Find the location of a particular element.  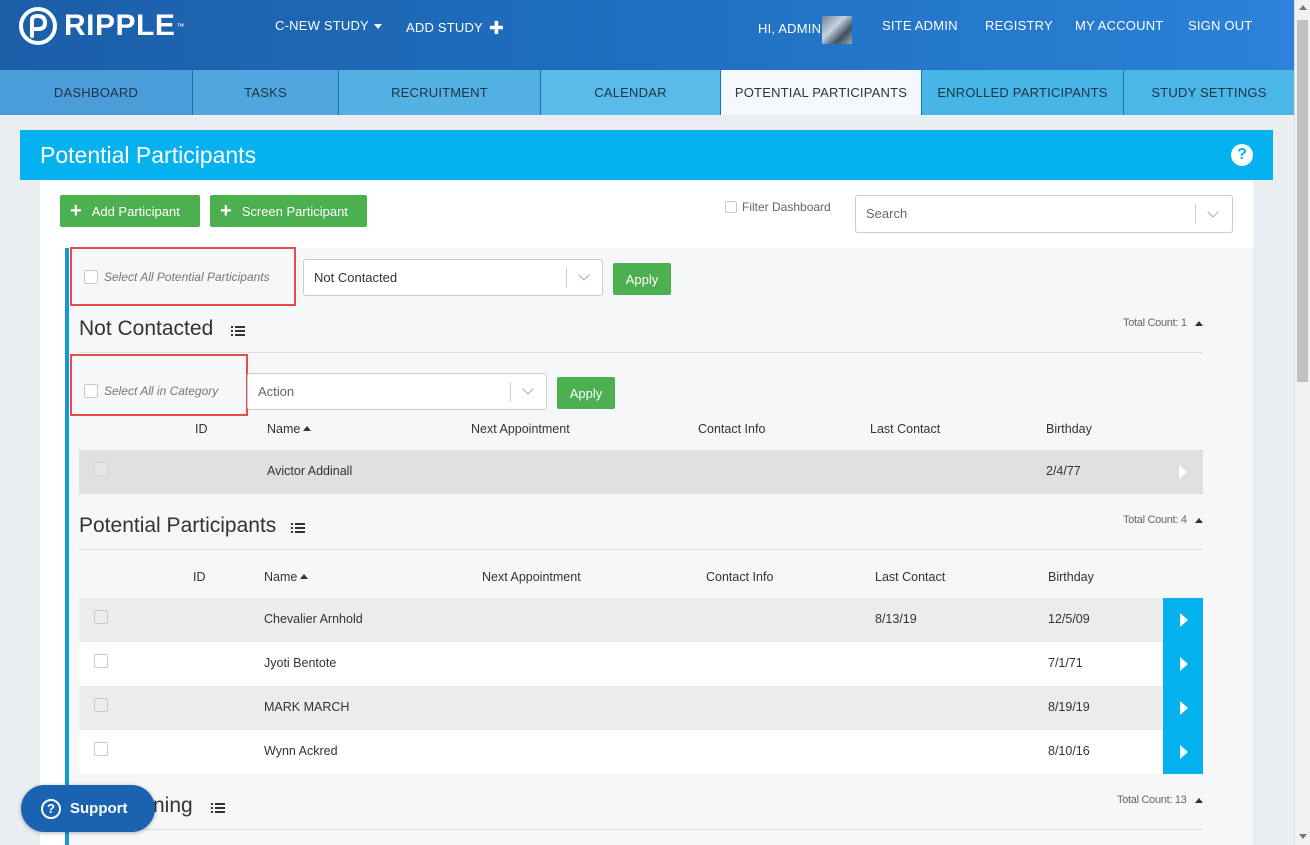

page-title: Potential Participants is located at coordinates (148, 155).